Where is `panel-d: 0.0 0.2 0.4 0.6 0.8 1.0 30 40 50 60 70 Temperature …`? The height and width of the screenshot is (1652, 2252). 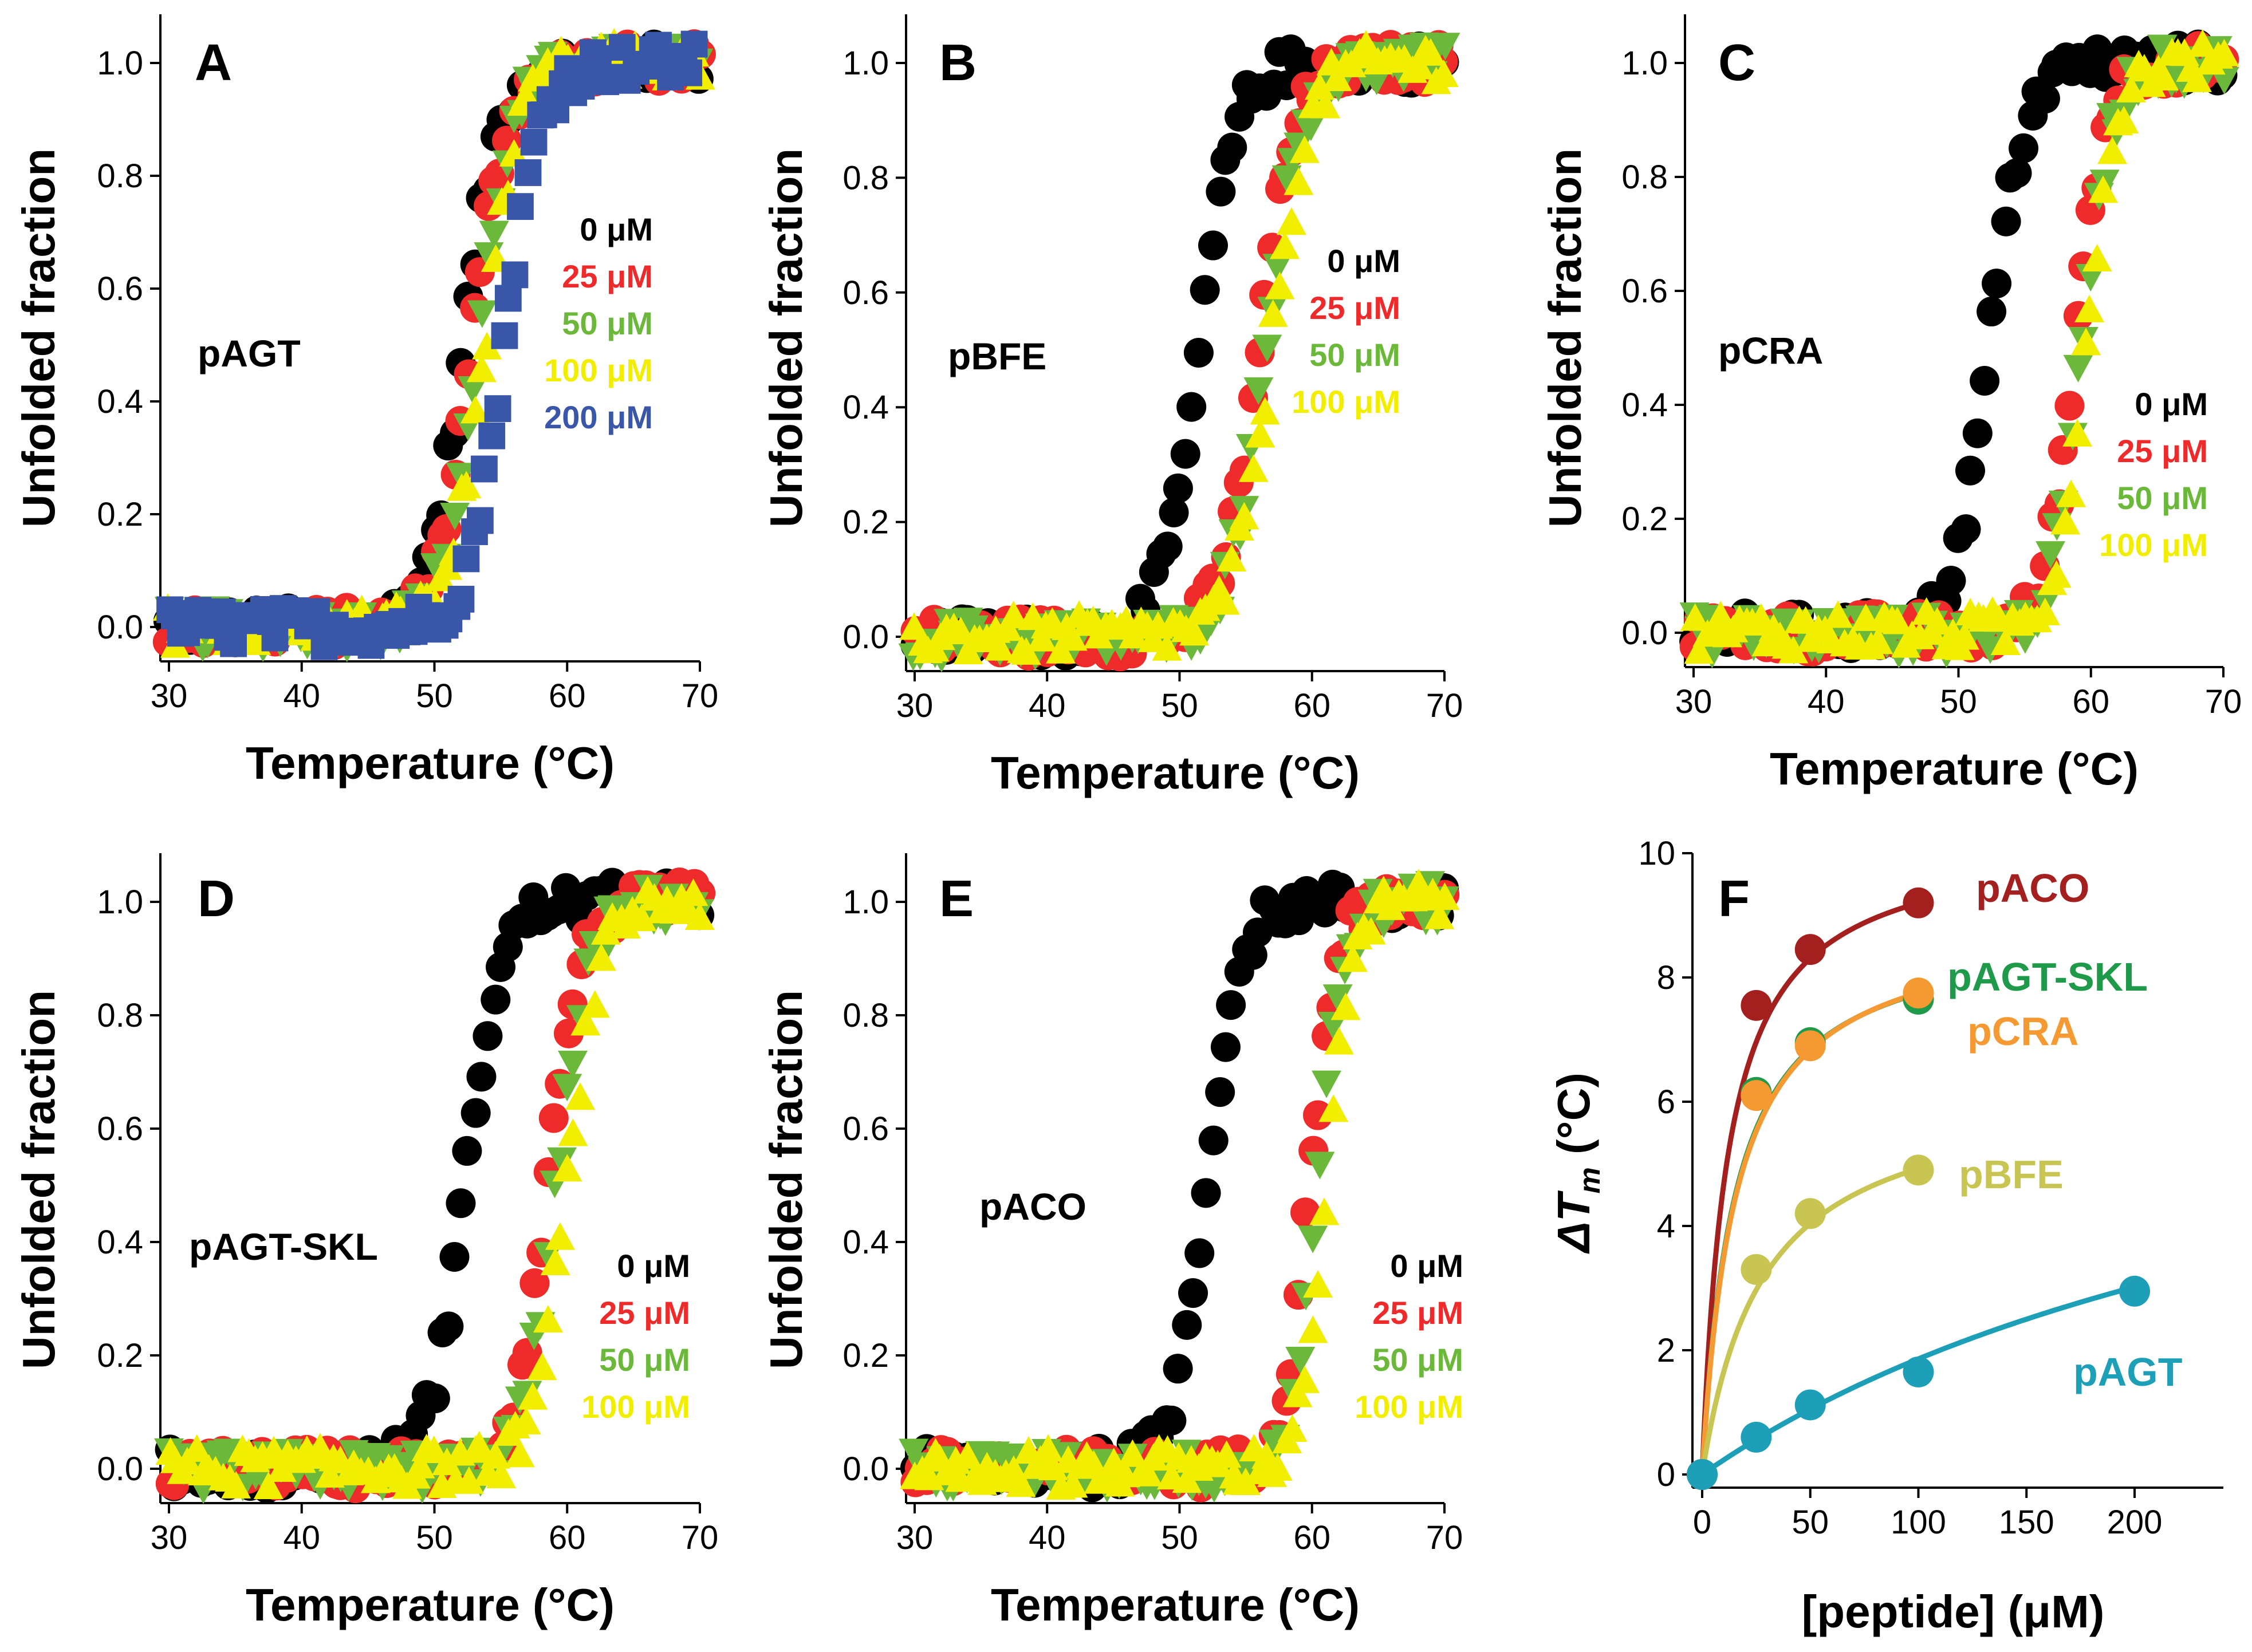
panel-d: 0.0 0.2 0.4 0.6 0.8 1.0 30 40 50 60 70 Temperature … is located at coordinates (365, 1241).